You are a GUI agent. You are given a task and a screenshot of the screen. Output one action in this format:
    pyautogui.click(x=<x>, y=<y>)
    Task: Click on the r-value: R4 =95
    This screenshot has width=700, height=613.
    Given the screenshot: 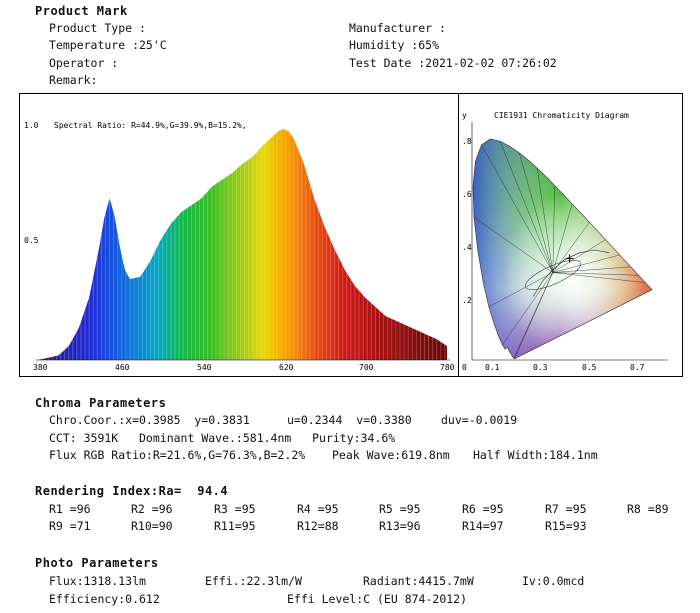 What is the action you would take?
    pyautogui.click(x=318, y=509)
    